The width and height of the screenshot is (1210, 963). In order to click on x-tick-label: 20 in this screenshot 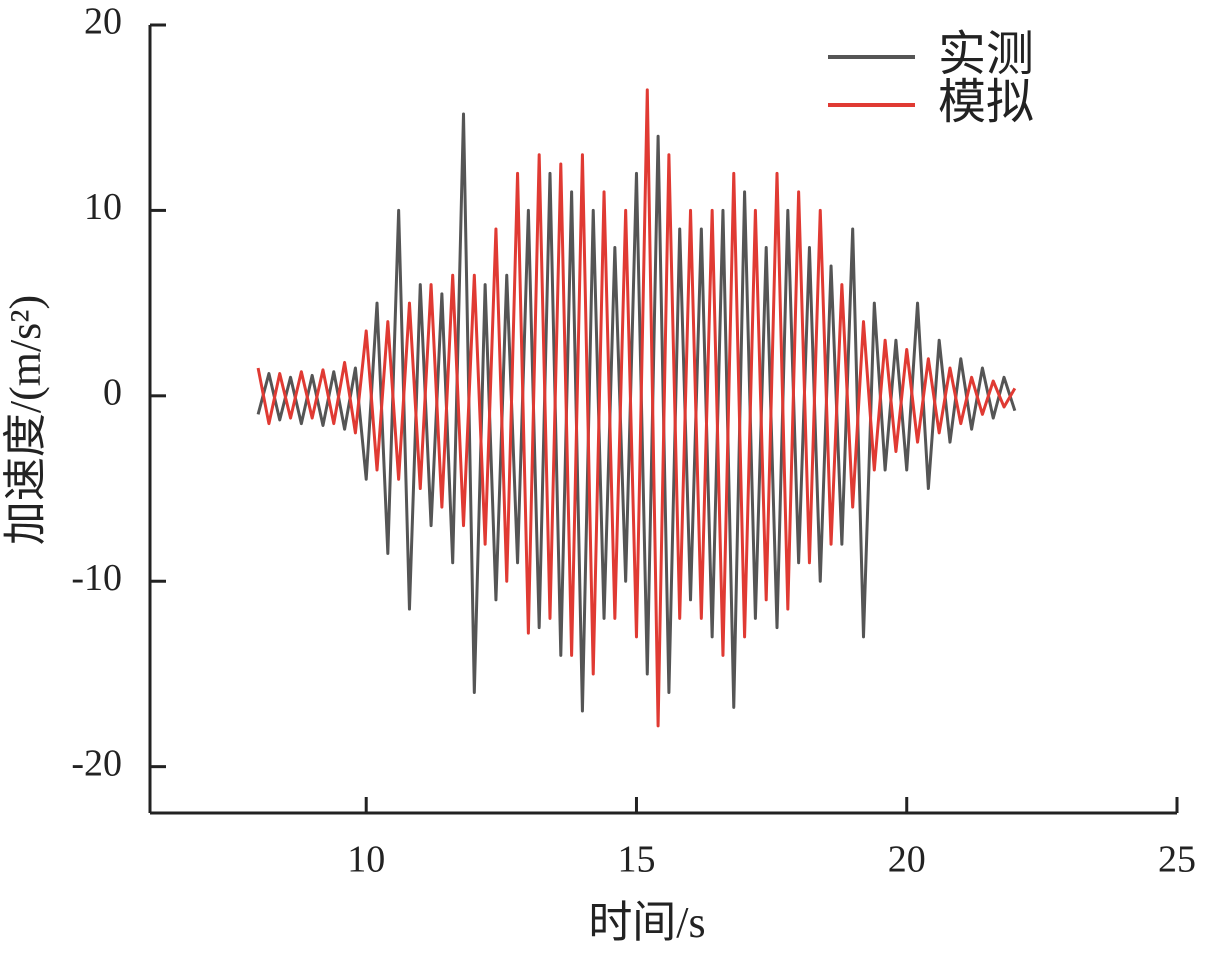, I will do `click(907, 860)`.